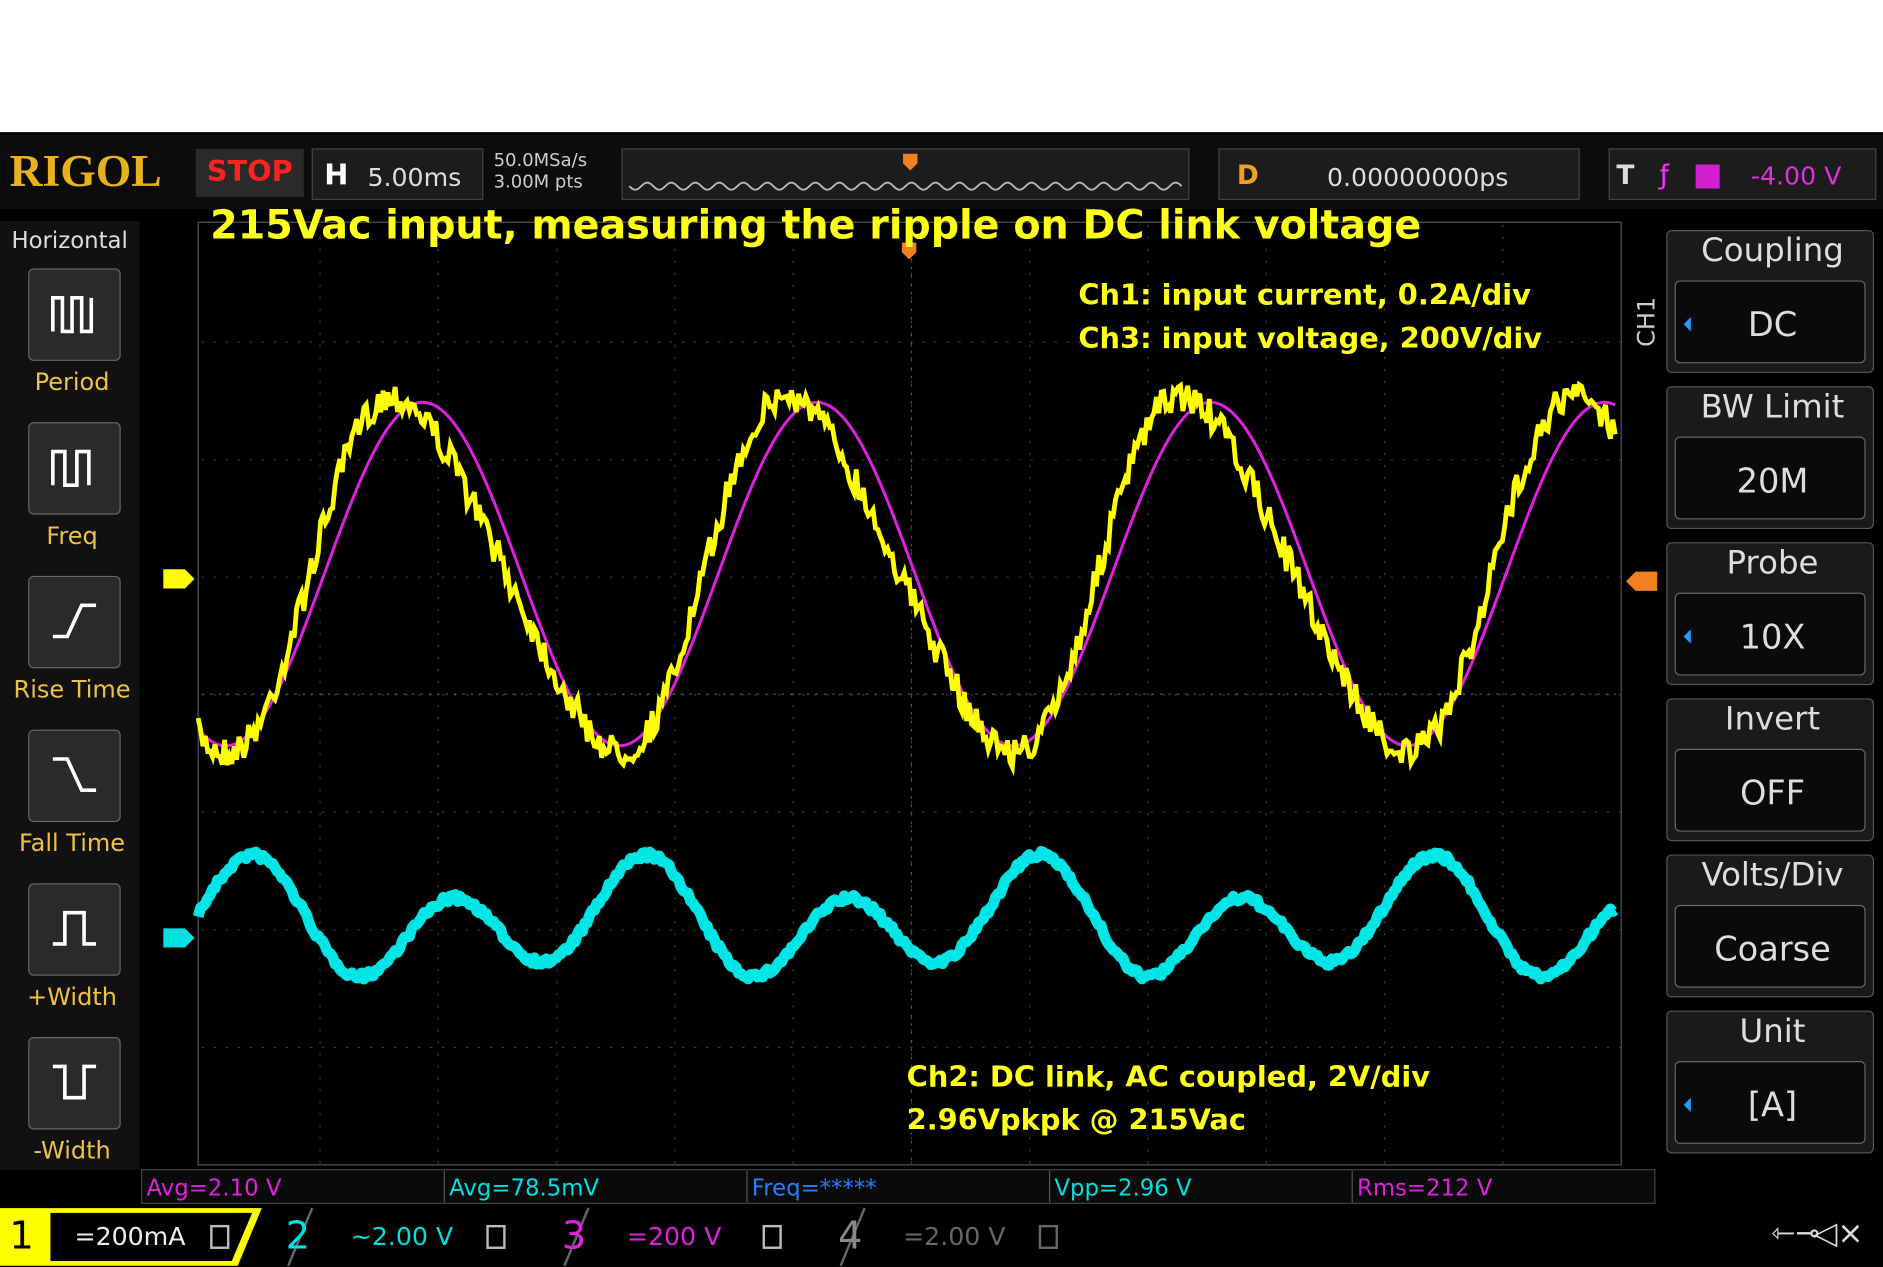 The width and height of the screenshot is (1883, 1267). I want to click on annotation-ripple: 2.96Vpkpk @ 215Vac, so click(1076, 1120).